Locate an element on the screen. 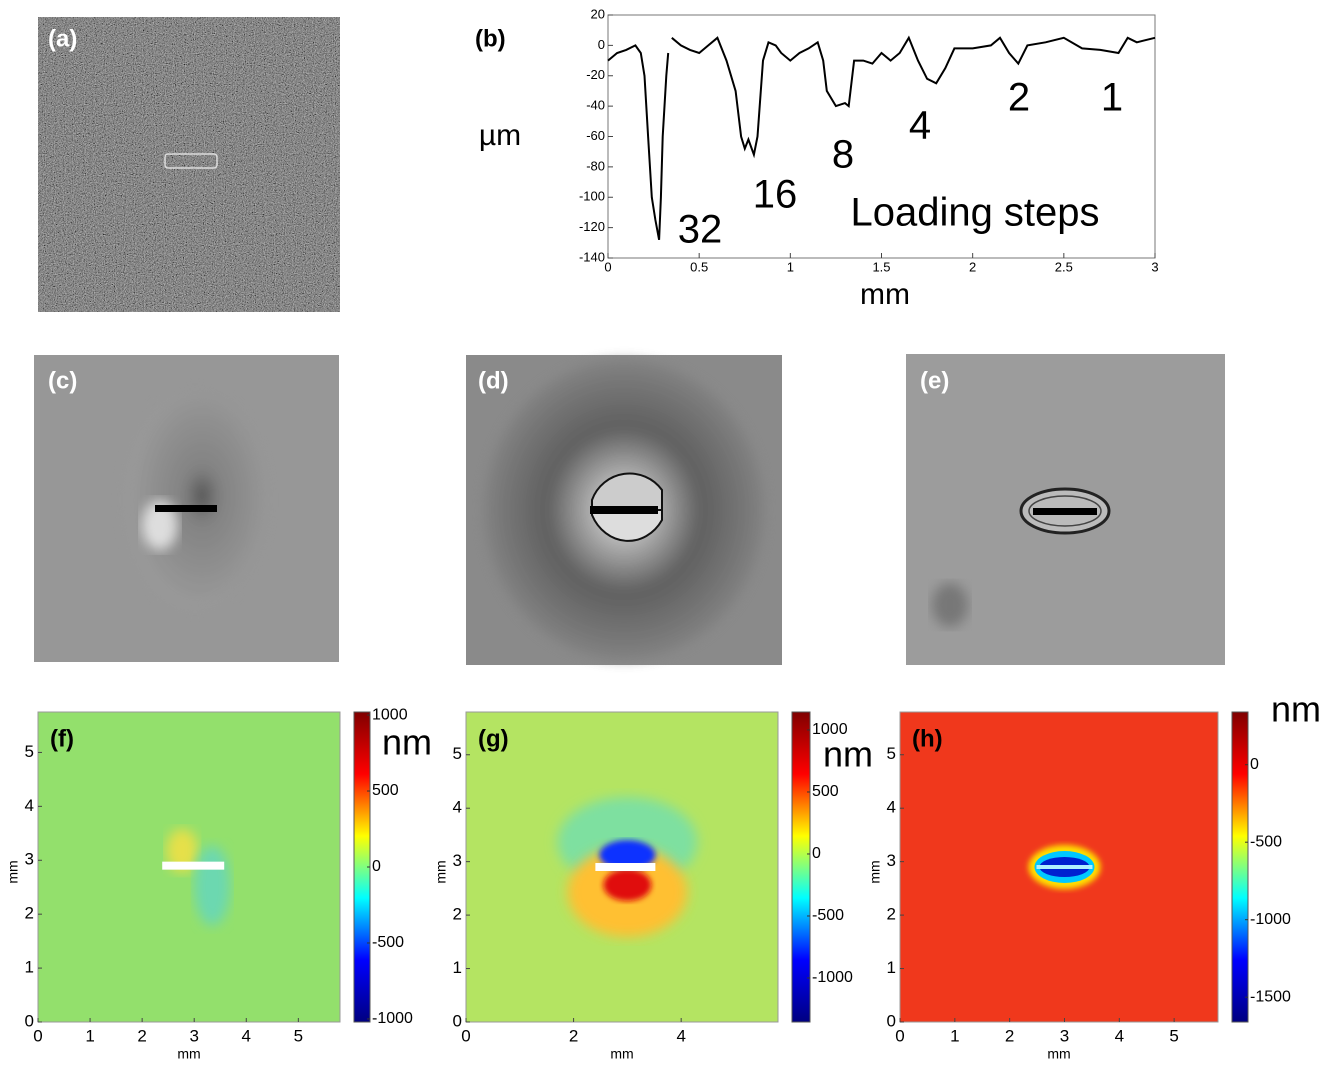 The width and height of the screenshot is (1338, 1067). y-tick-label: -20 is located at coordinates (595, 74).